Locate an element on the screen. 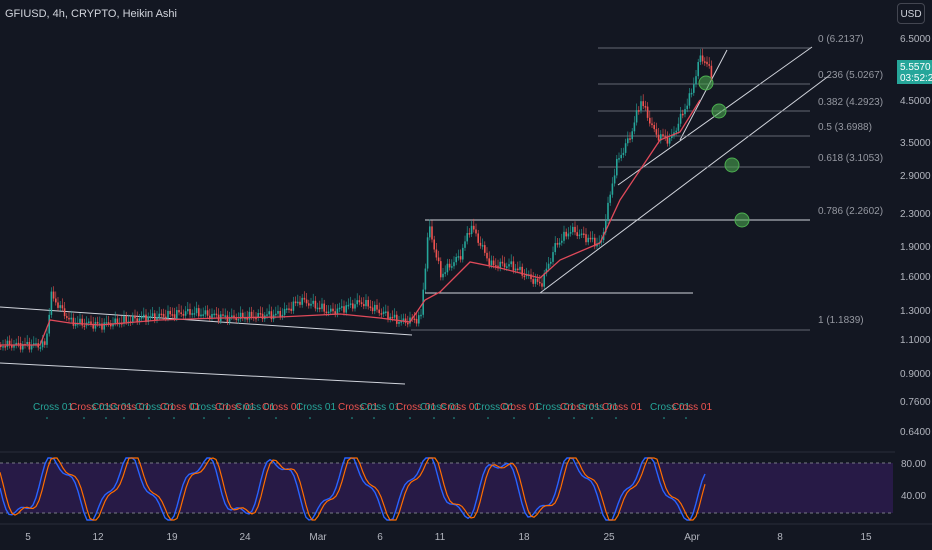 Image resolution: width=932 pixels, height=550 pixels. oscillator-d-line is located at coordinates (353, 489).